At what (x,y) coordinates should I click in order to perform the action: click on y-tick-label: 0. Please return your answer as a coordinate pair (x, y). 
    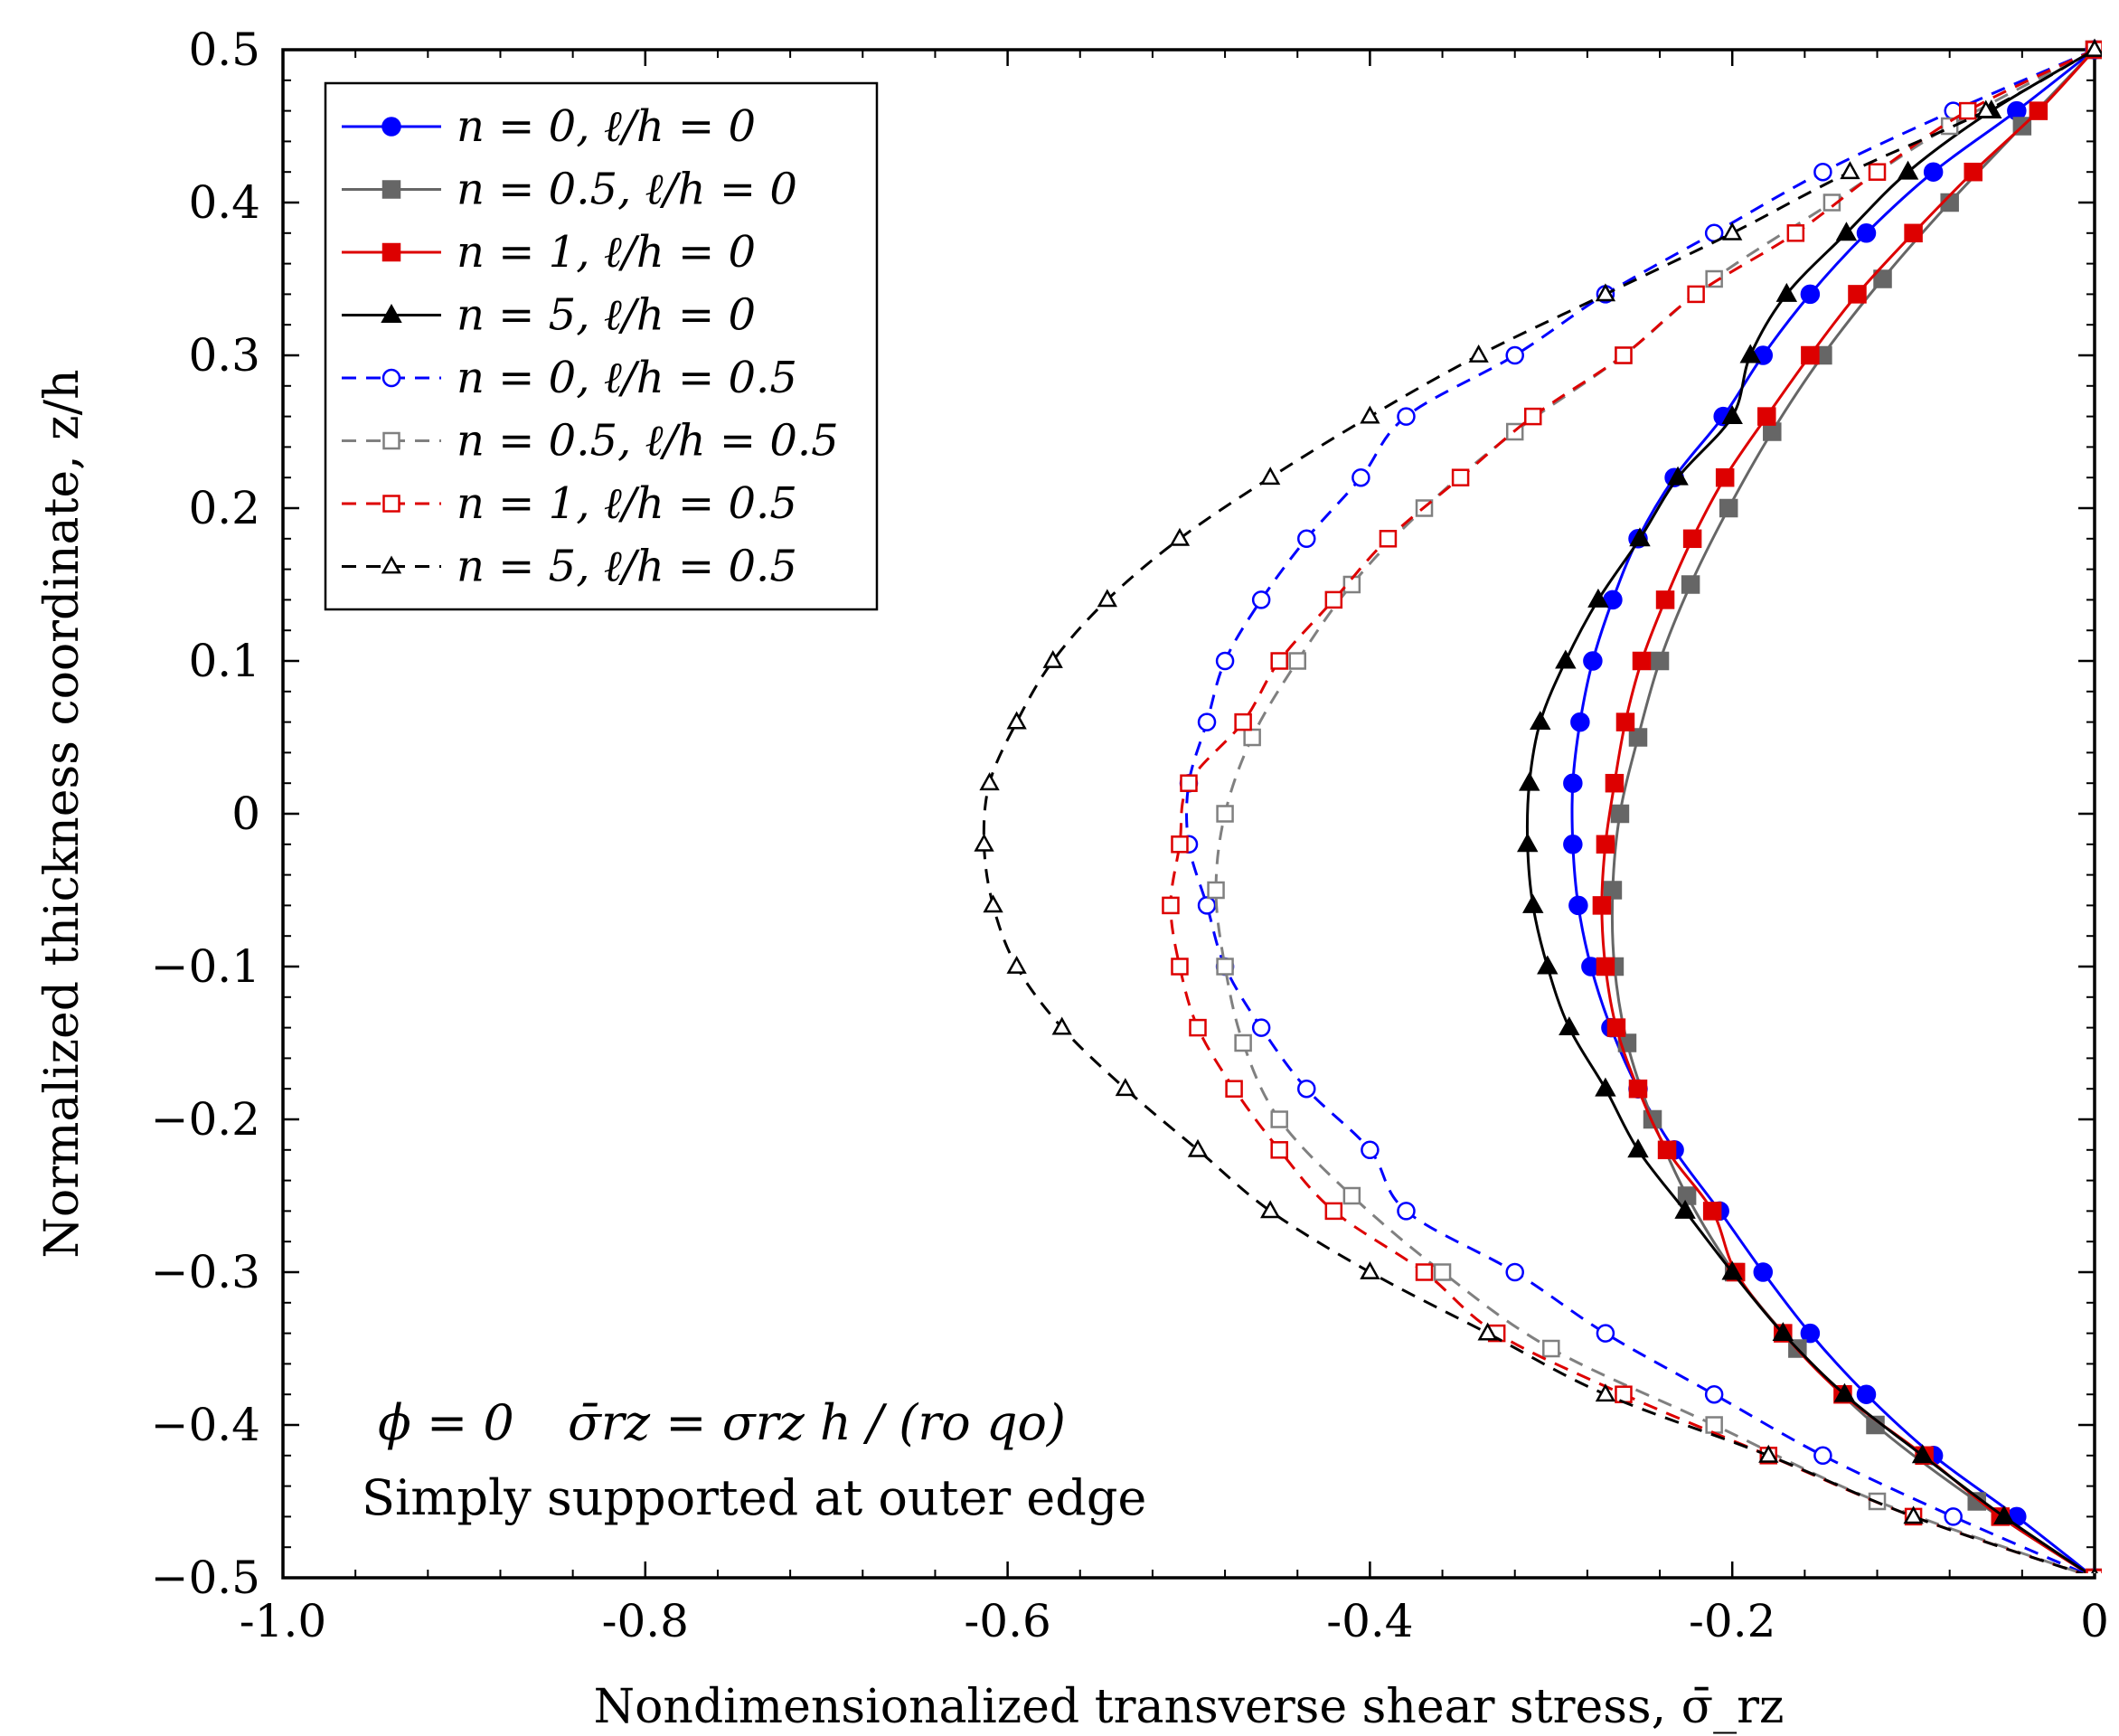
    Looking at the image, I should click on (246, 814).